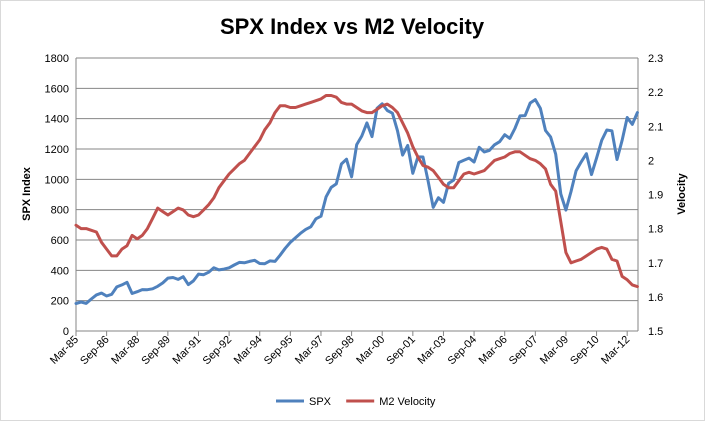 This screenshot has width=705, height=421. I want to click on x-tick-label: Sep-86, so click(95, 351).